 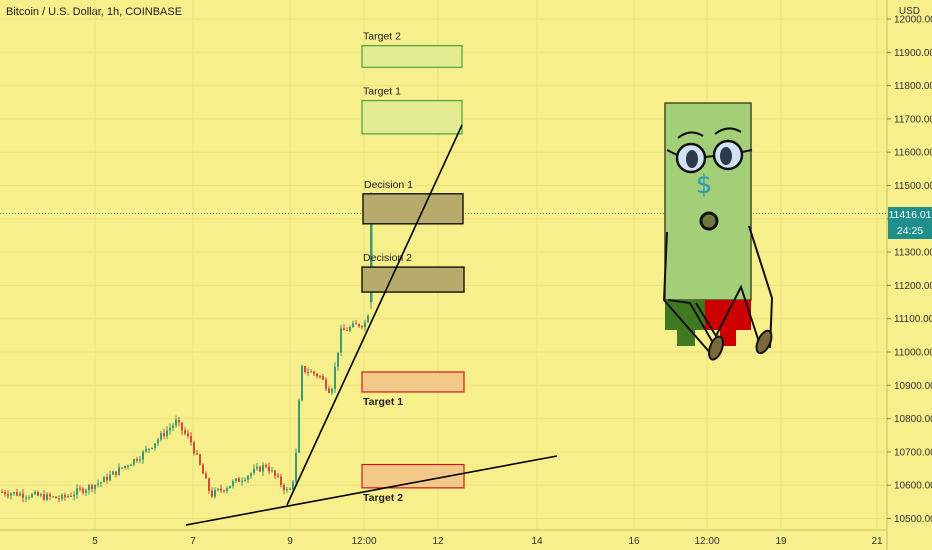 I want to click on x-tick-label: 16, so click(x=634, y=541).